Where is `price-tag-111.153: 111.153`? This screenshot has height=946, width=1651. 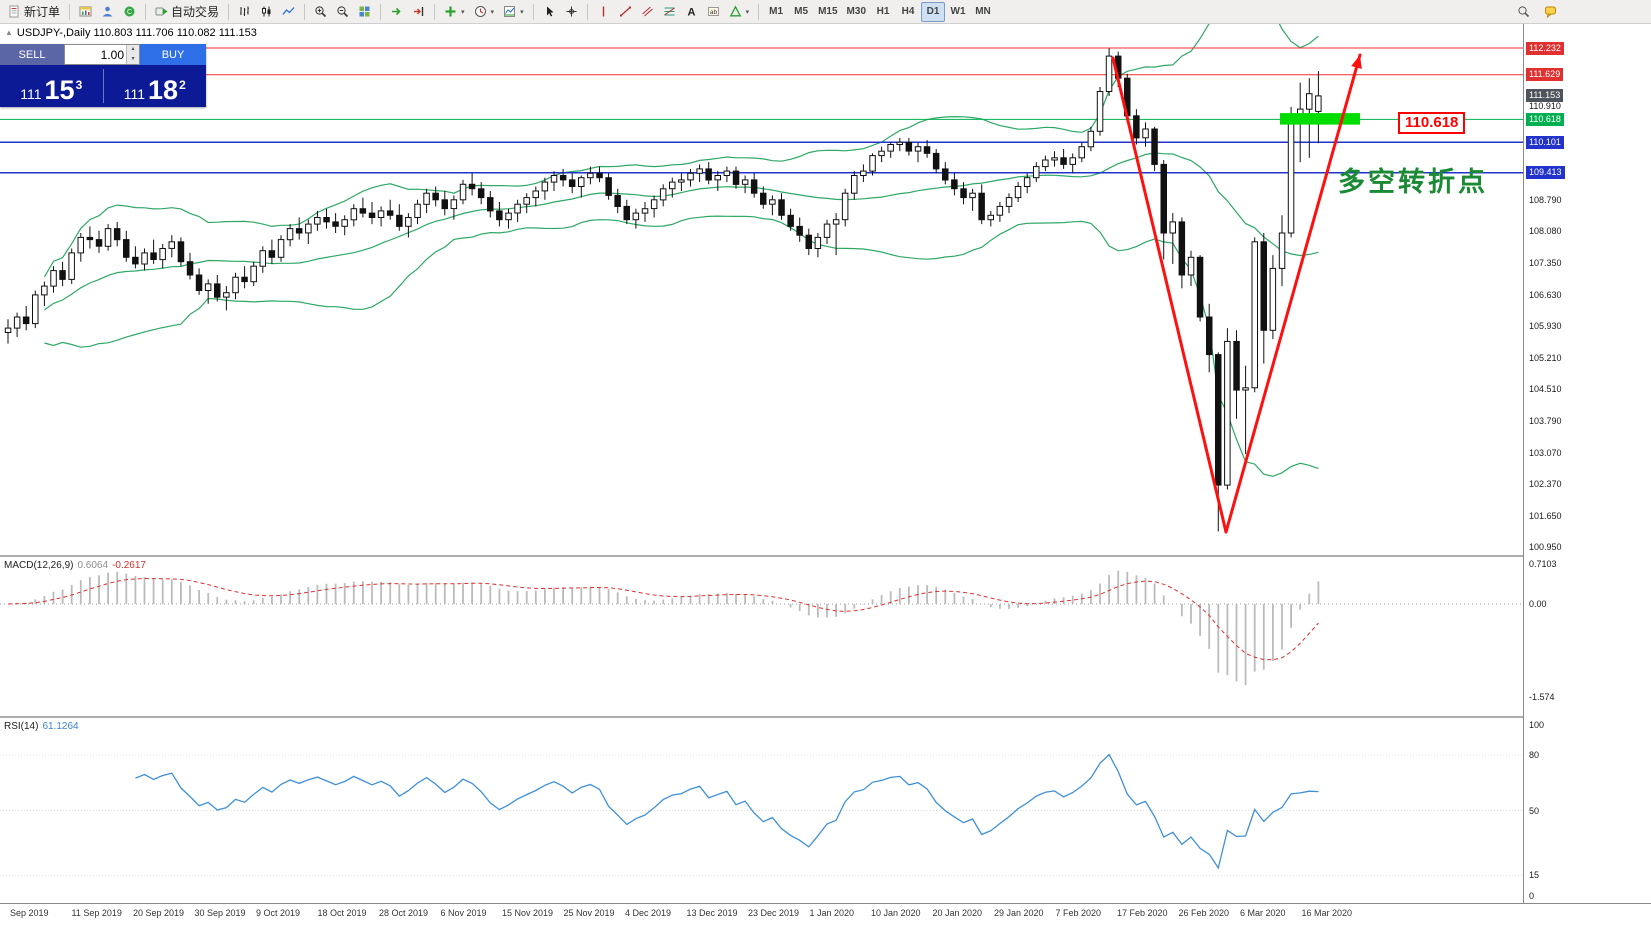
price-tag-111.153: 111.153 is located at coordinates (1545, 96).